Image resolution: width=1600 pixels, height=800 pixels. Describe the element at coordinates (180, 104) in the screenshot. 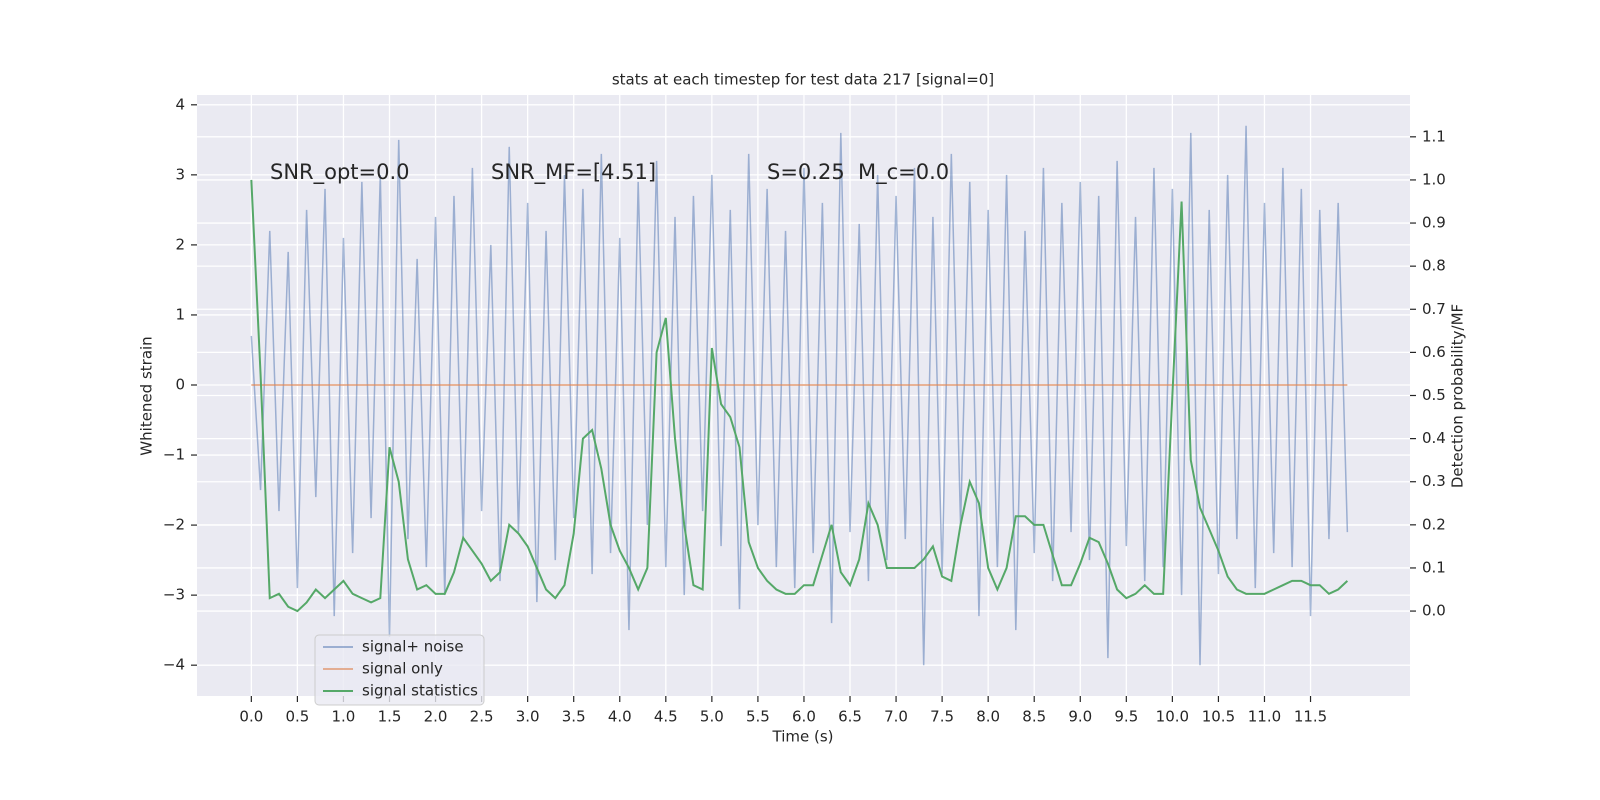

I see `y-tick-label: 4` at that location.